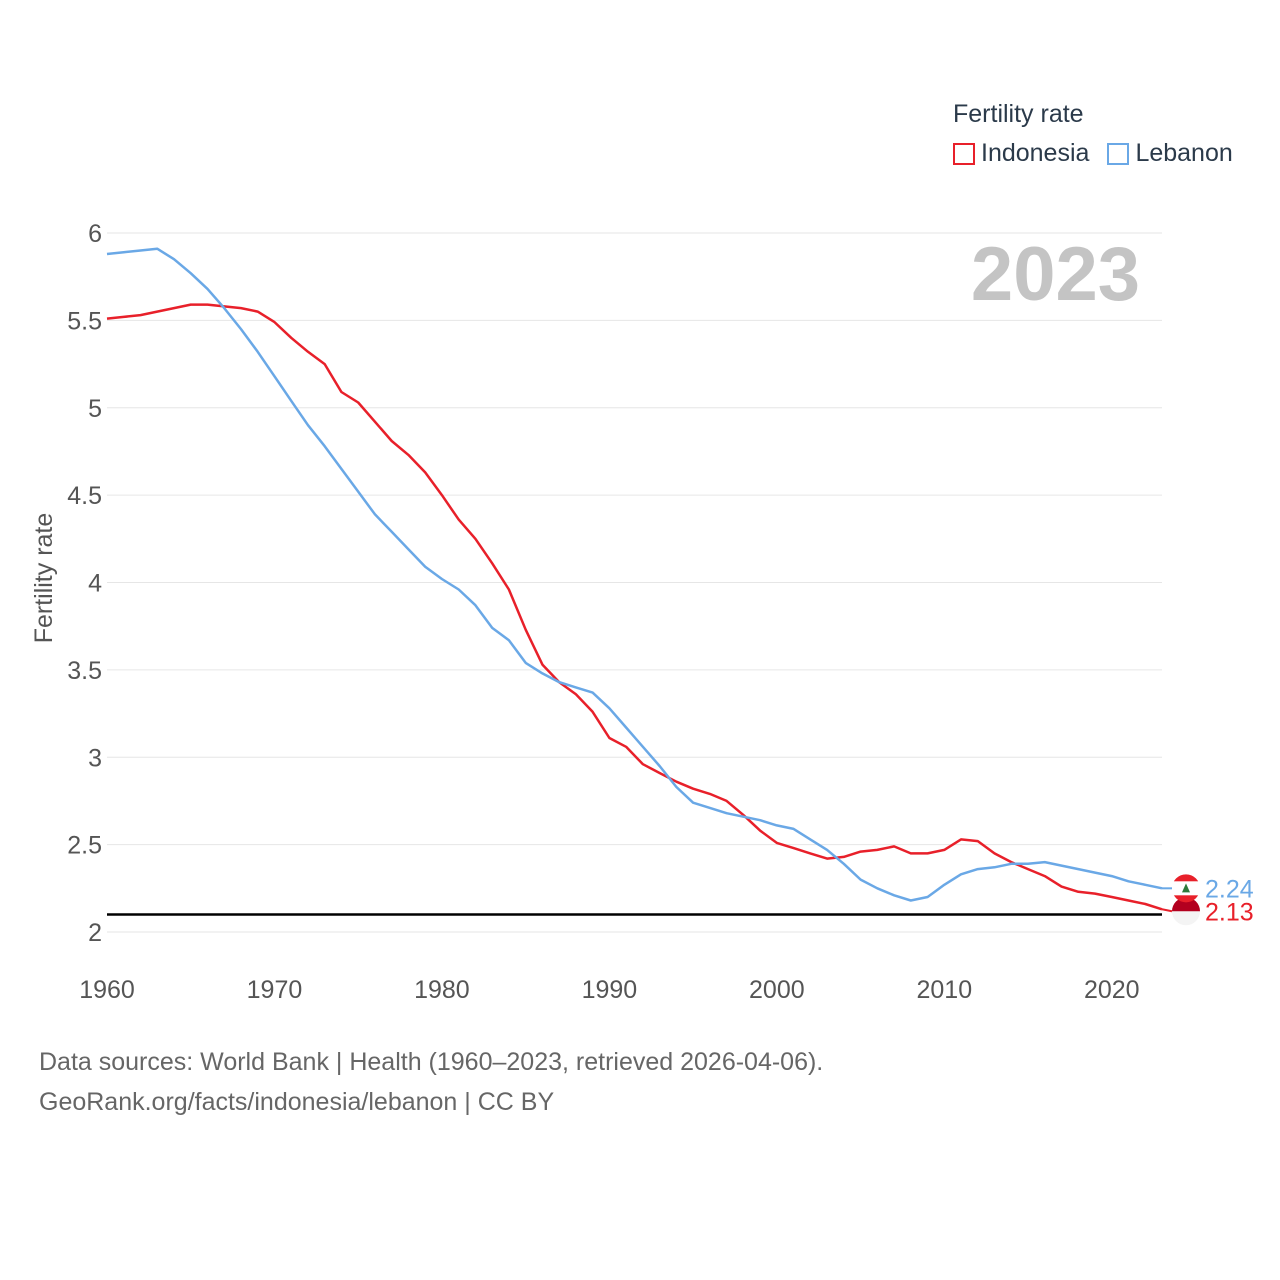  What do you see at coordinates (1055, 274) in the screenshot?
I see `year-label: 2023` at bounding box center [1055, 274].